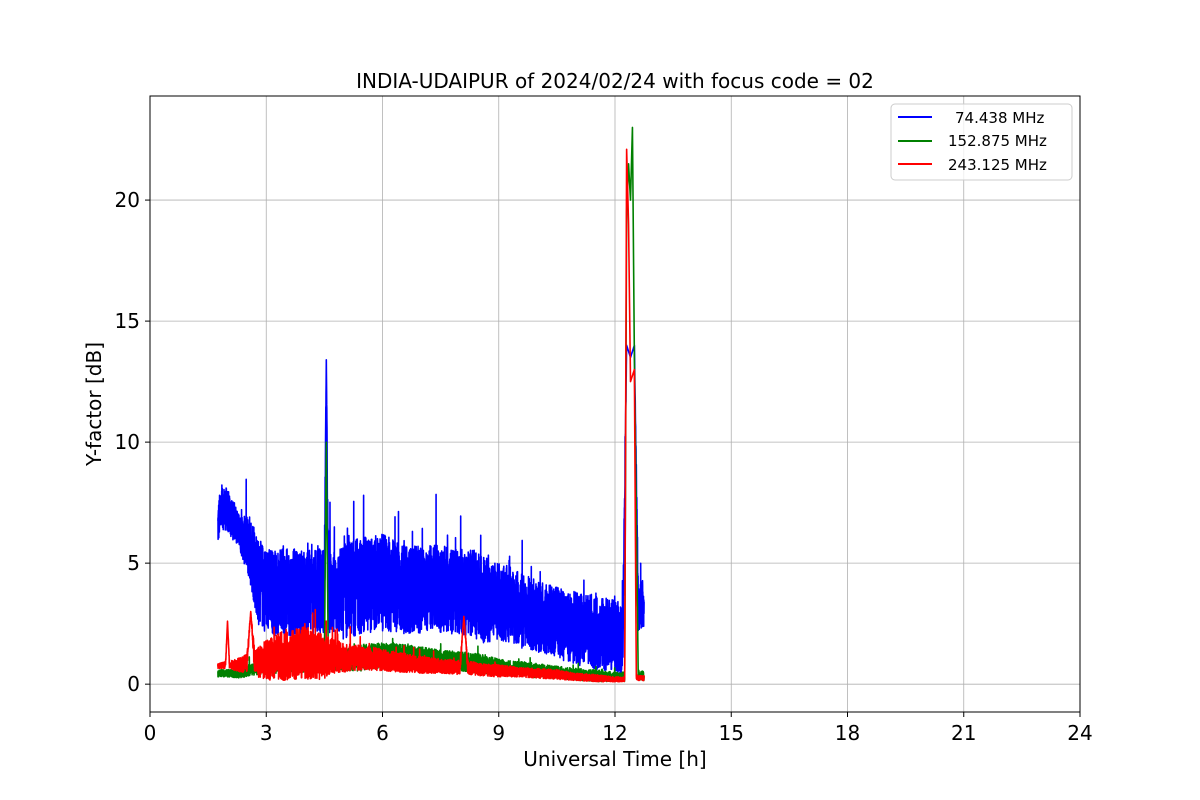 Image resolution: width=1200 pixels, height=800 pixels. Describe the element at coordinates (997, 141) in the screenshot. I see `legend-label-152-mhz: 152.875 MHz` at that location.